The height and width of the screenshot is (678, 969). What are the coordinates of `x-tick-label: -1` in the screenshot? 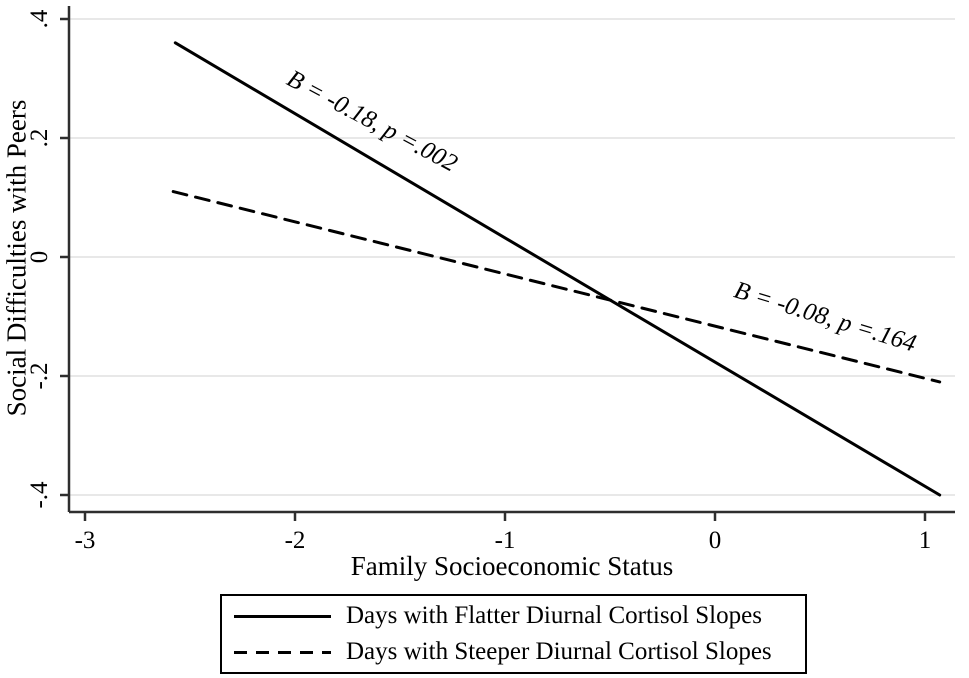 It's located at (505, 540).